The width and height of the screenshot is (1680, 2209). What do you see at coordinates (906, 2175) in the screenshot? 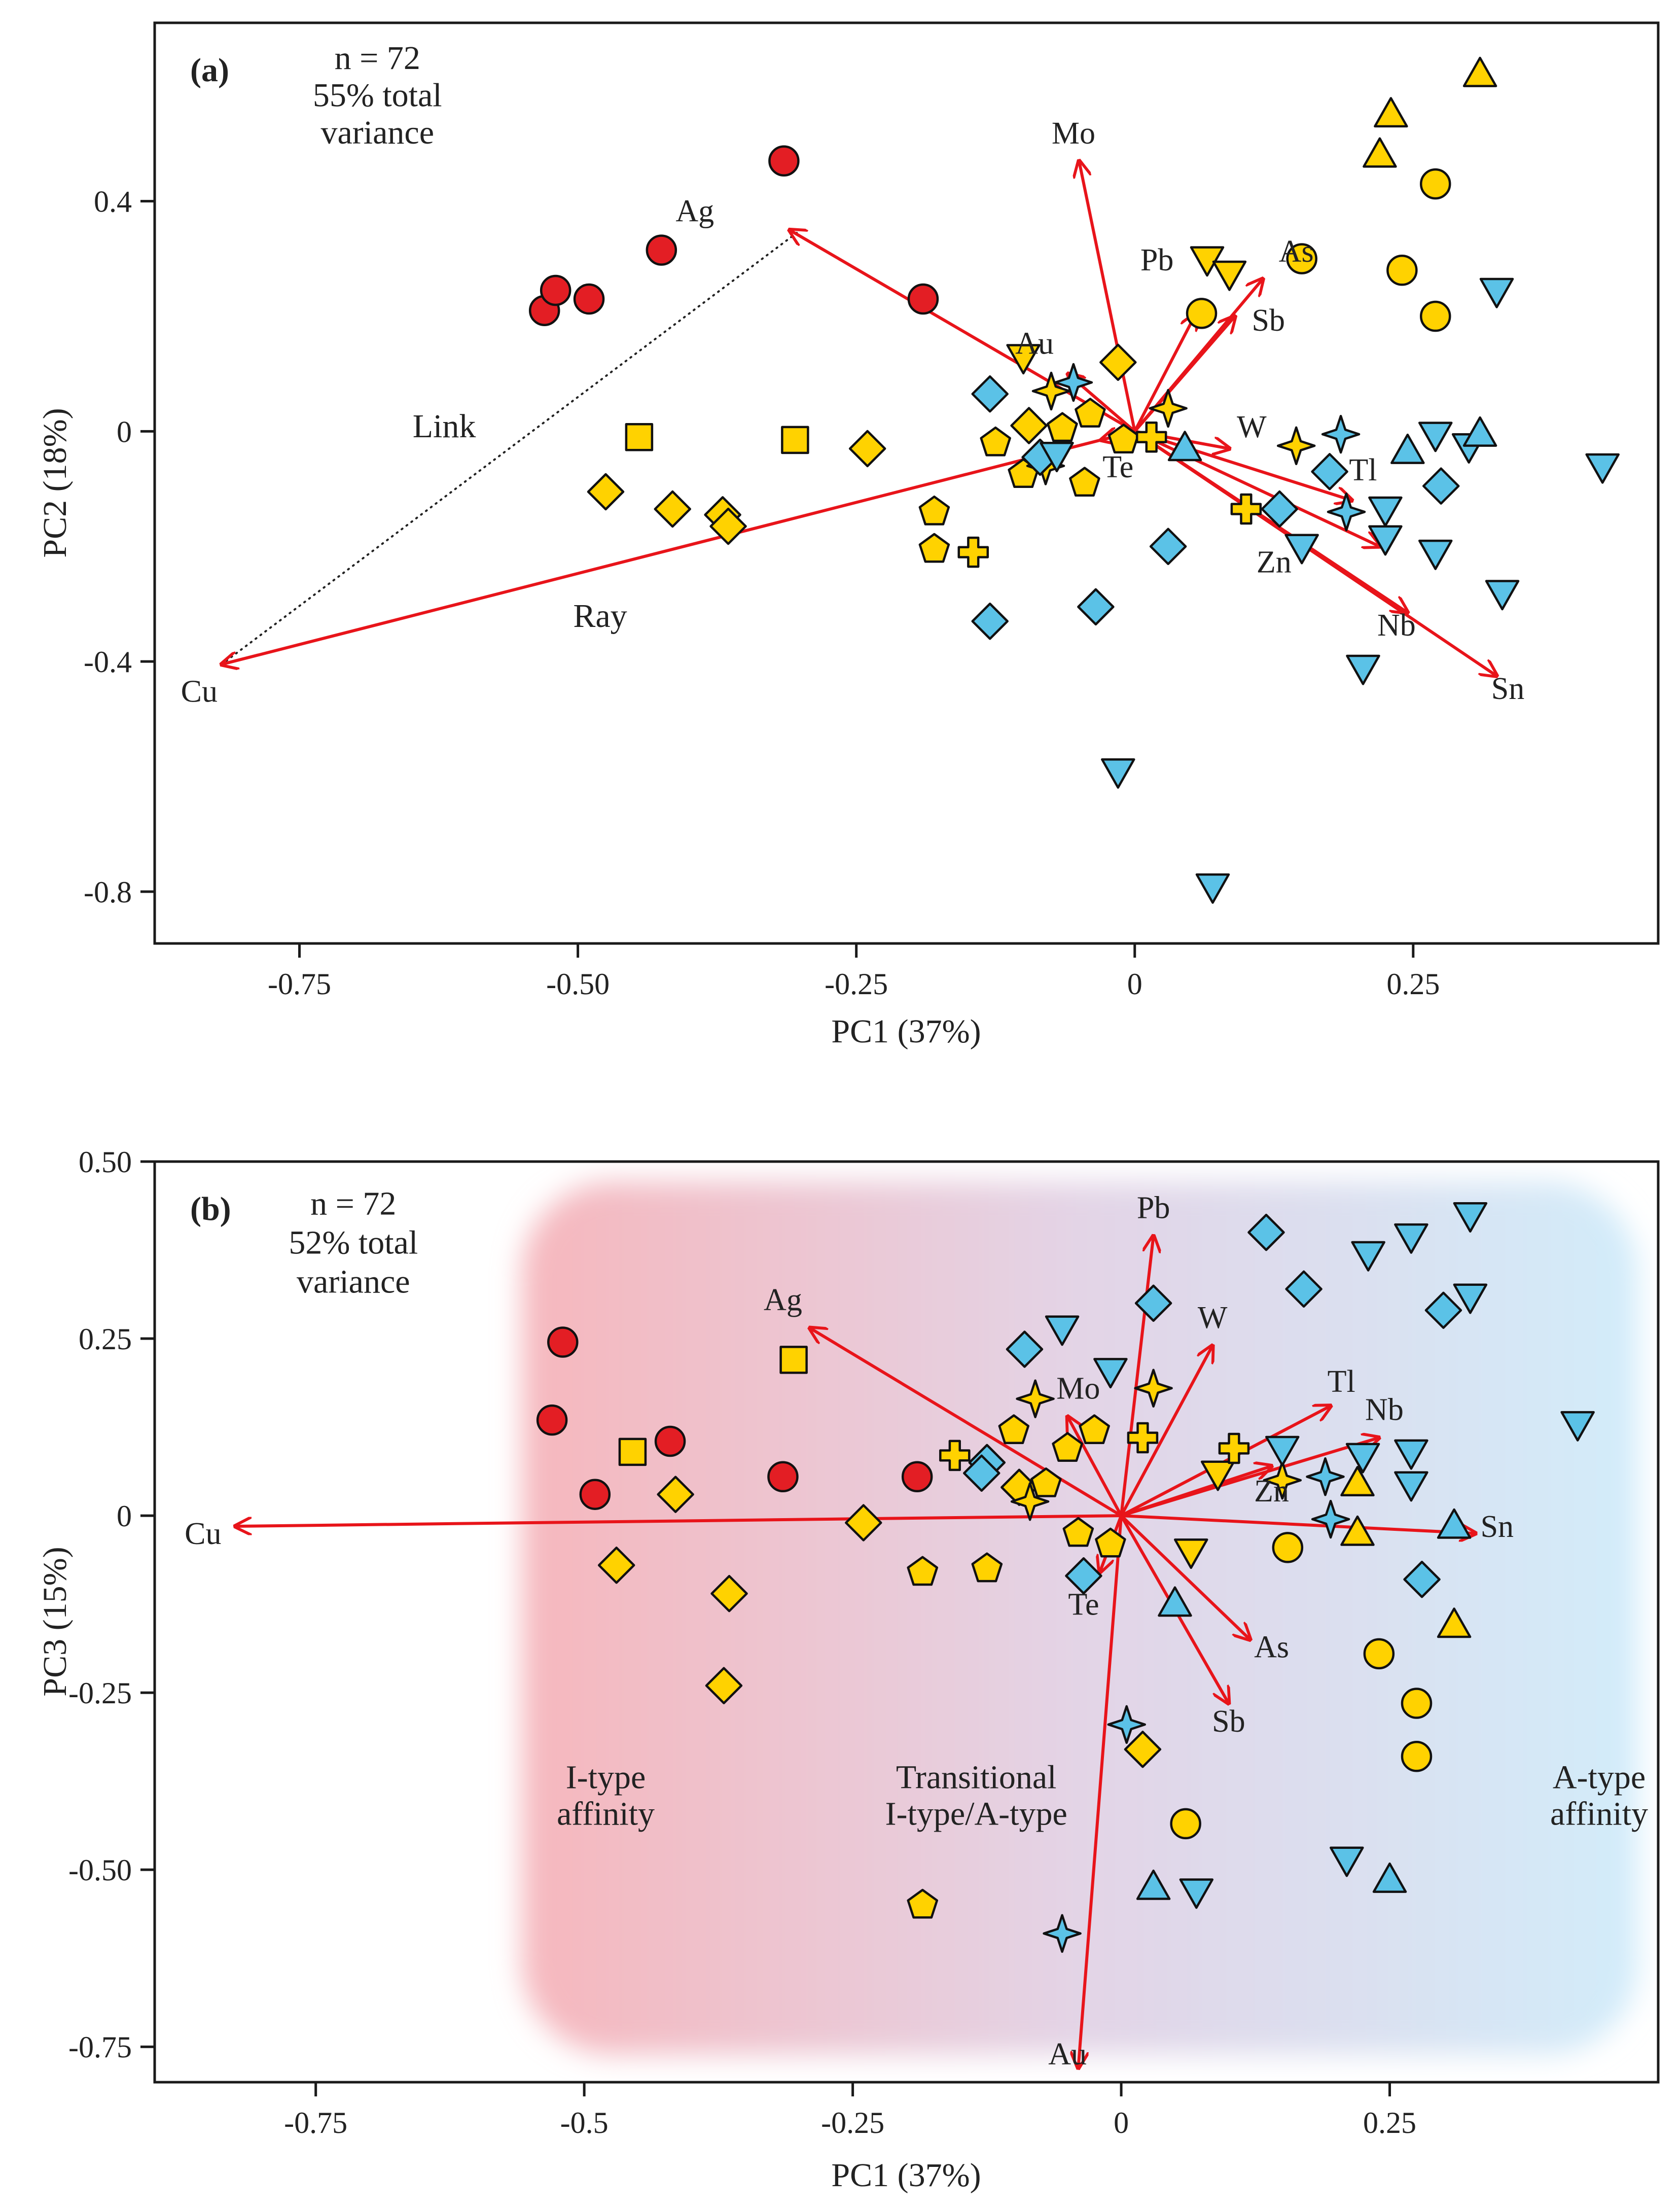
I see `x-axis-label: PC1 (37%)` at bounding box center [906, 2175].